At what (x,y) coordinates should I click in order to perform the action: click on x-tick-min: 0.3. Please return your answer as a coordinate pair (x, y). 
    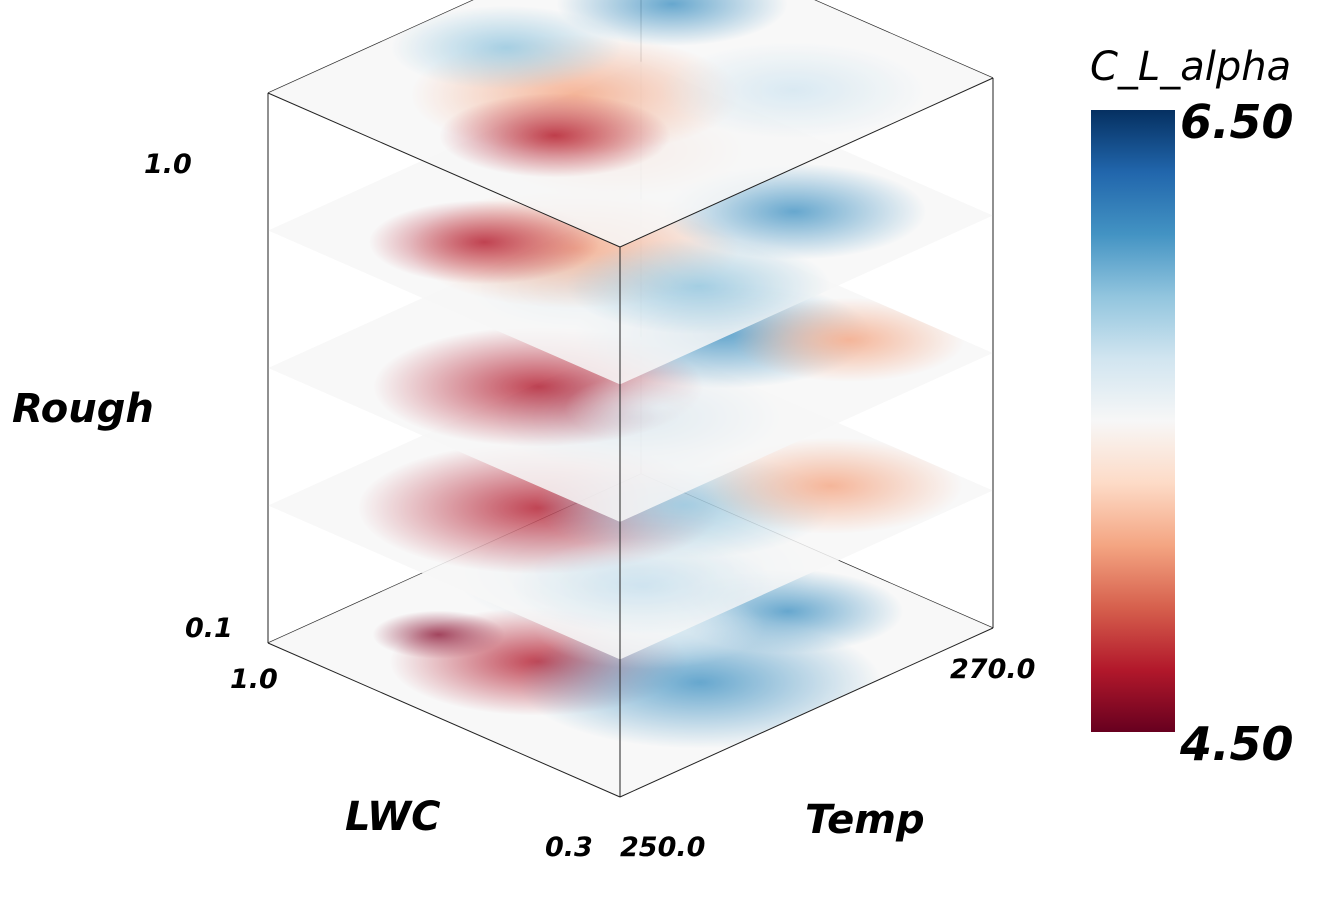
    Looking at the image, I should click on (569, 847).